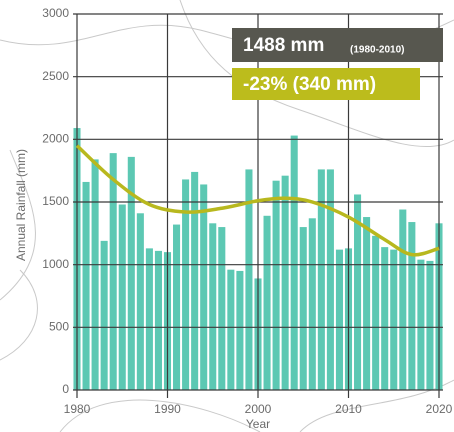 This screenshot has width=454, height=432. I want to click on annotation-subtext: (1980-2010), so click(377, 50).